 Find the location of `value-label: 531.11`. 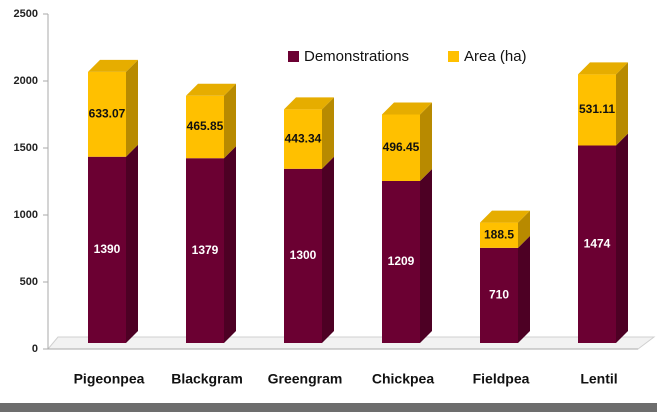

value-label: 531.11 is located at coordinates (597, 109).